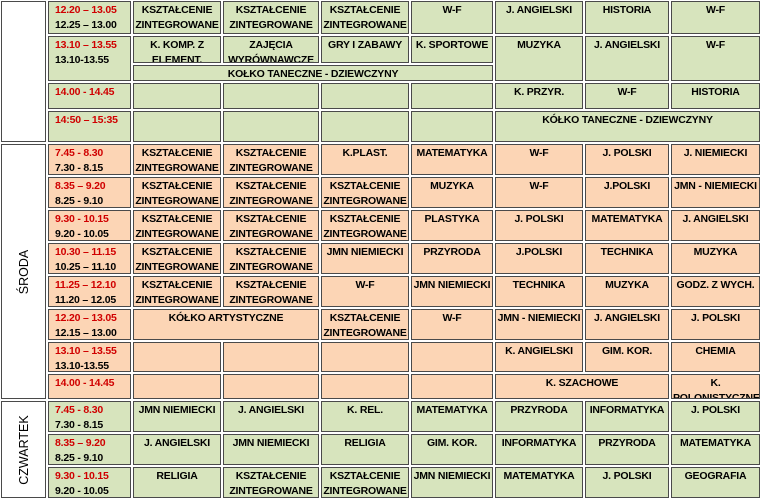 The image size is (762, 499). Describe the element at coordinates (86, 120) in the screenshot. I see `time-start: 14:50 – 15:35` at that location.